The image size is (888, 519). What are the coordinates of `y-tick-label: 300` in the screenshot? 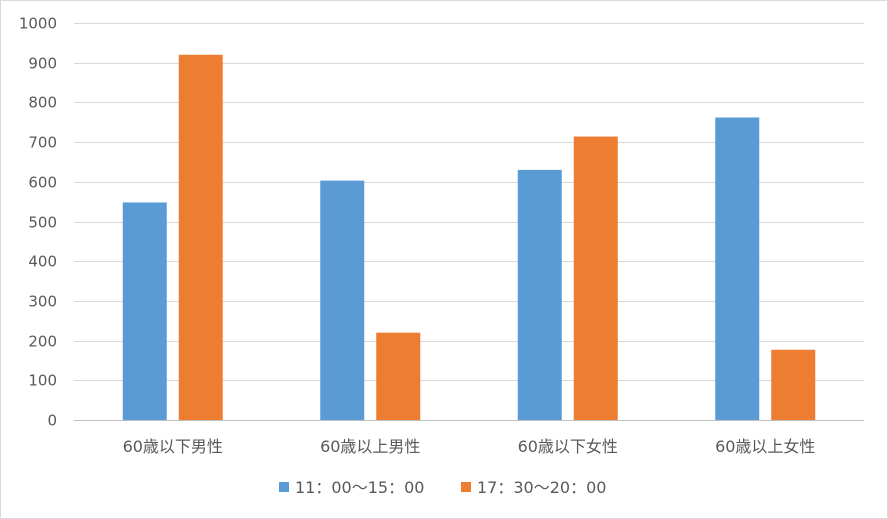 It's located at (42, 302).